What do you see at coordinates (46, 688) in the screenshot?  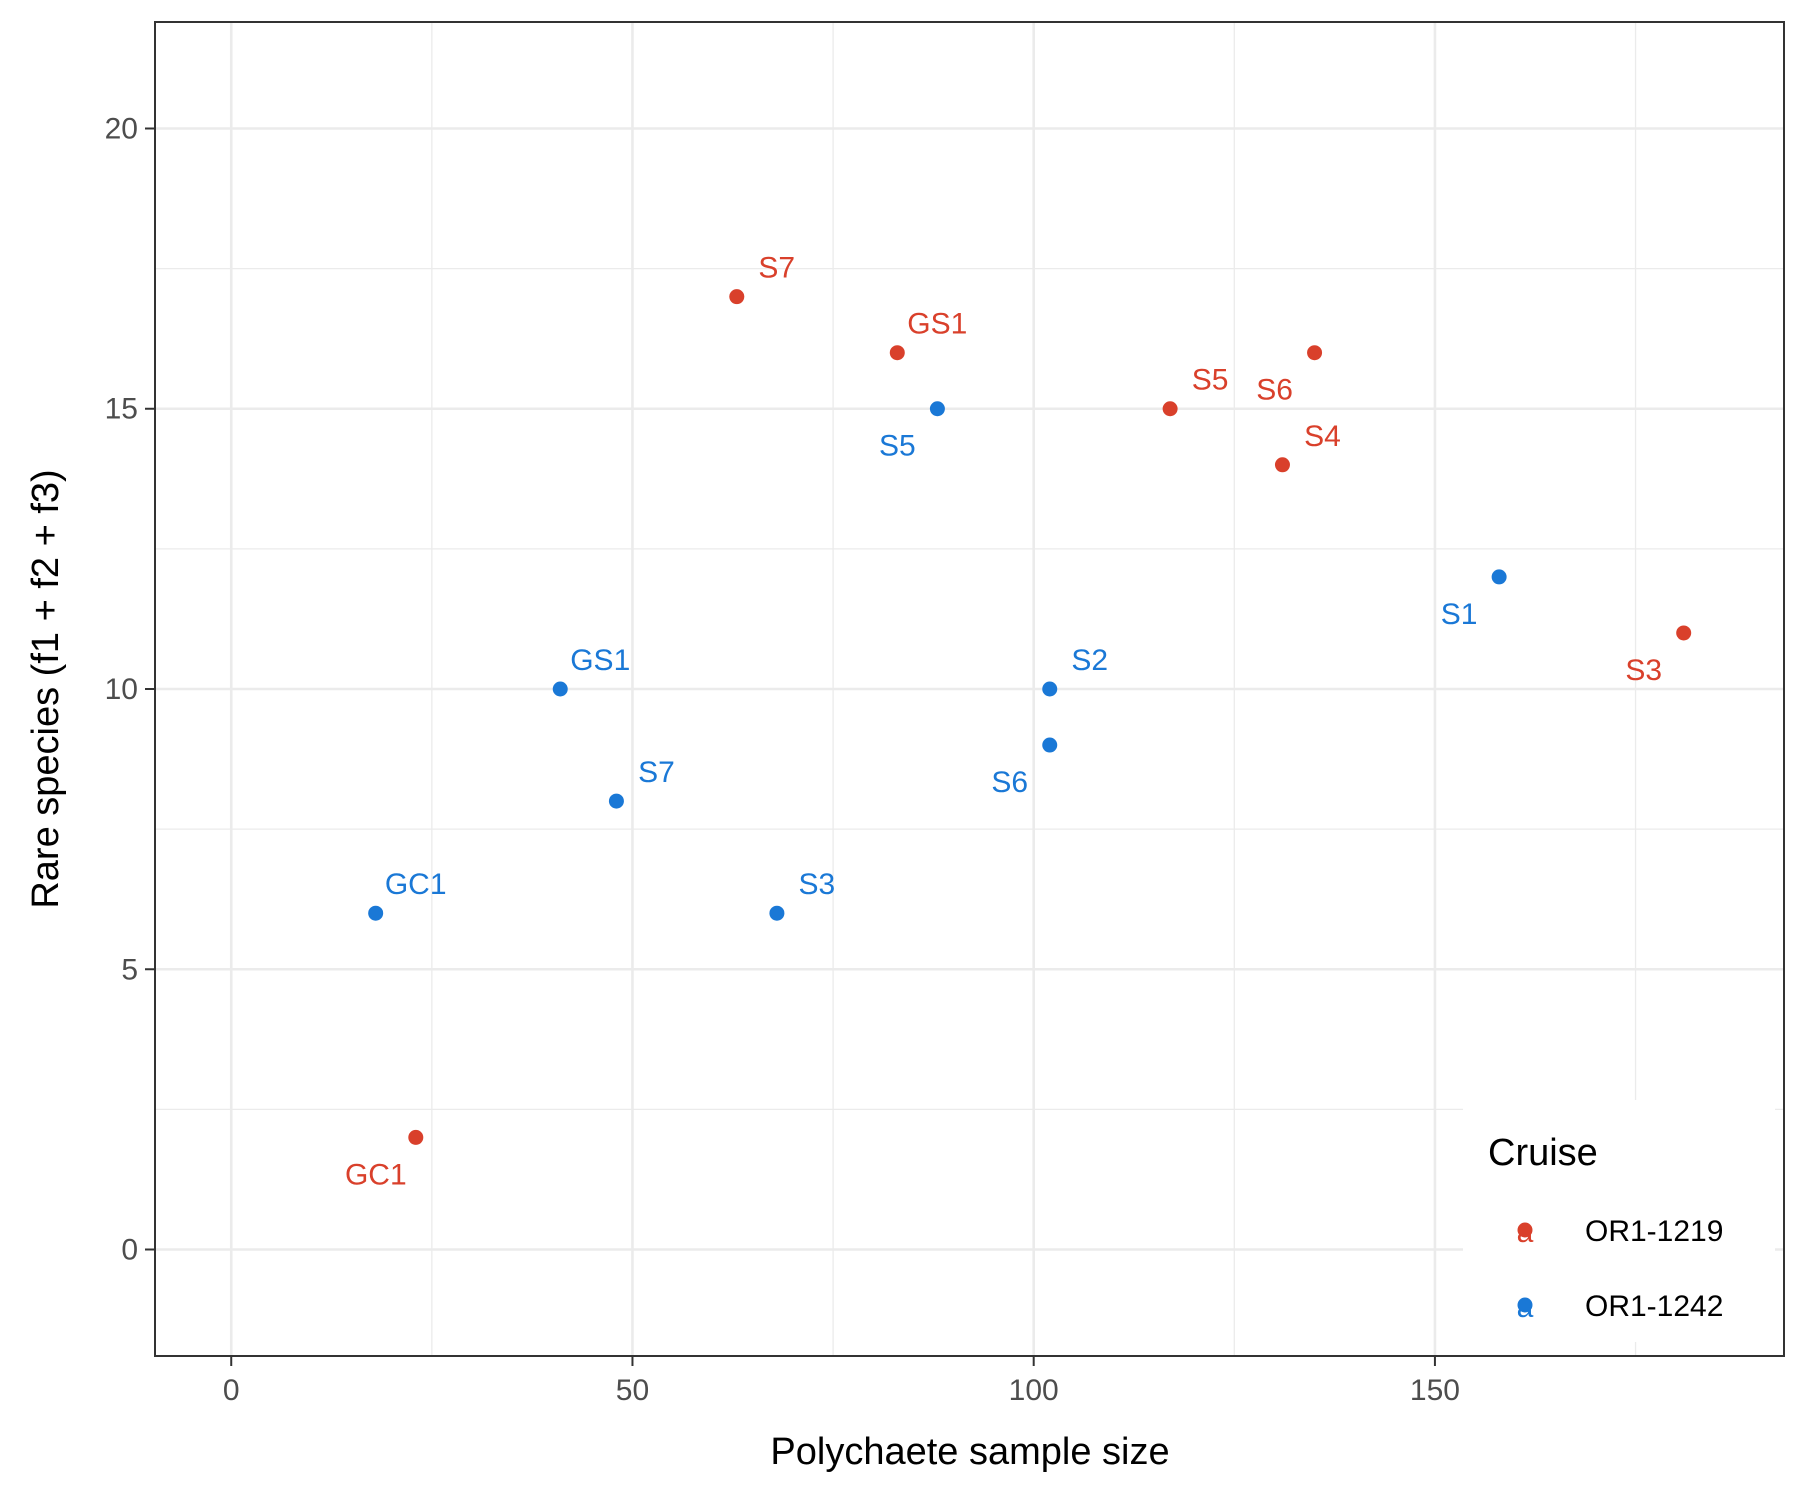 I see `y-axis-title: Rare species (f1 + f2 + f3)` at bounding box center [46, 688].